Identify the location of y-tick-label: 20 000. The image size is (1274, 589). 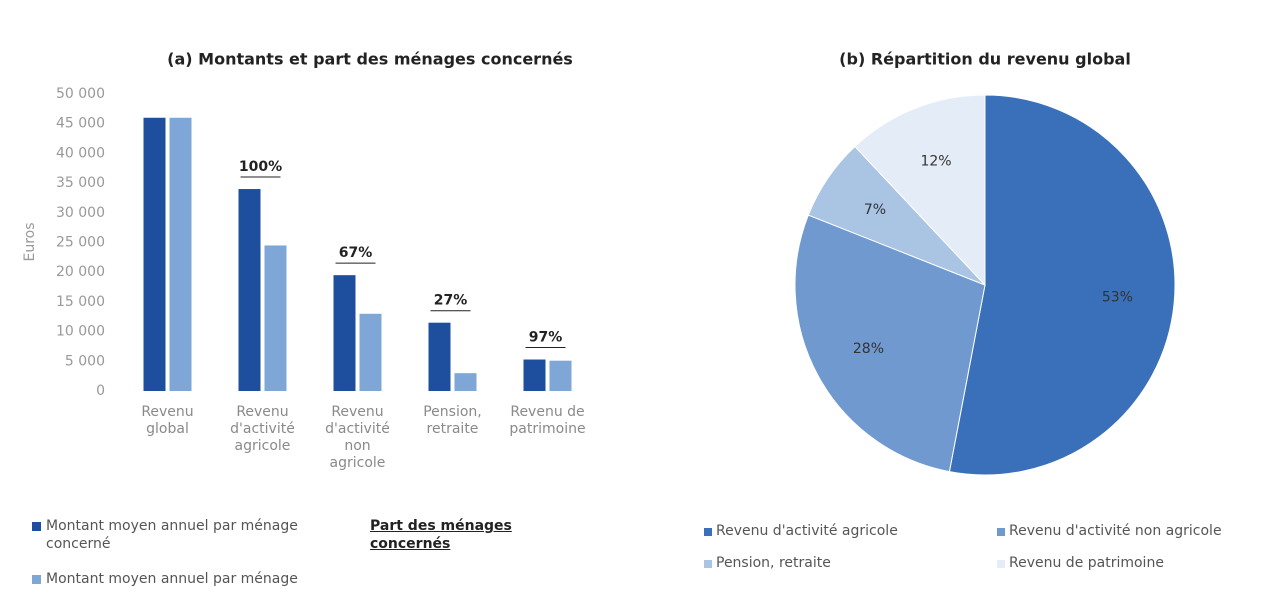
(80, 272).